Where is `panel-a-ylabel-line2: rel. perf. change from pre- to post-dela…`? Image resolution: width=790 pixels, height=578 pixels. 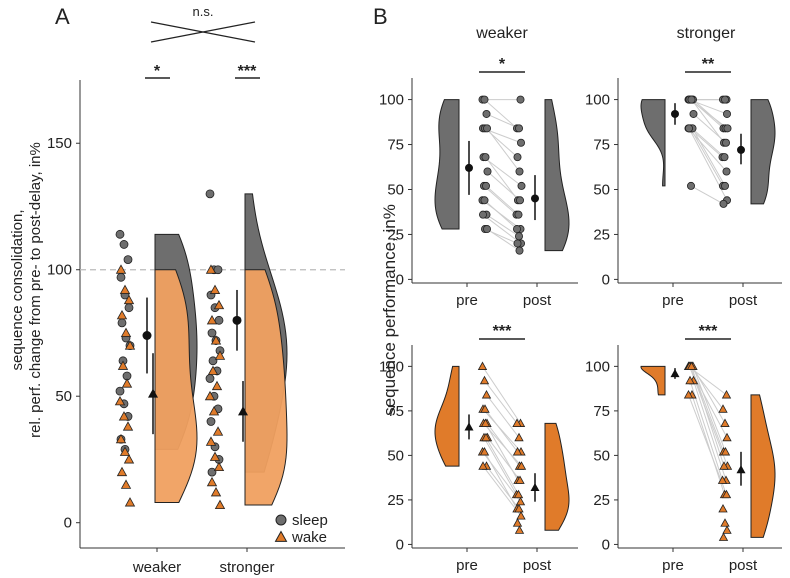
panel-a-ylabel-line2: rel. perf. change from pre- to post-dela… is located at coordinates (35, 290).